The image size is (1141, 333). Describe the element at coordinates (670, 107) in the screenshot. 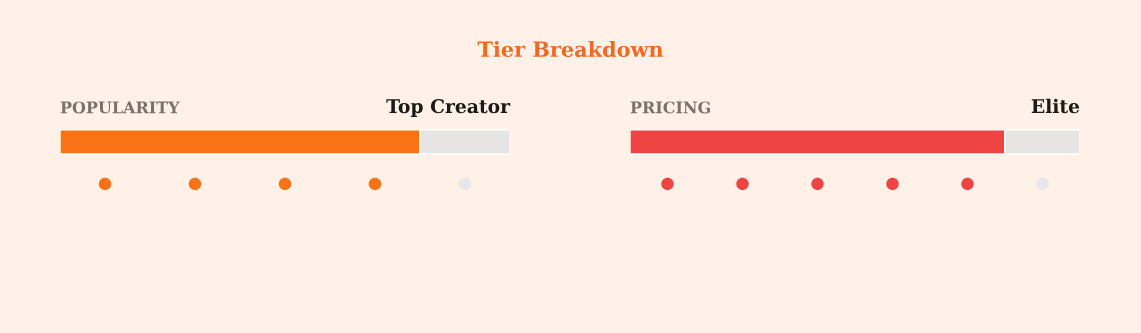

I see `chart-subtitle: PRICING` at that location.